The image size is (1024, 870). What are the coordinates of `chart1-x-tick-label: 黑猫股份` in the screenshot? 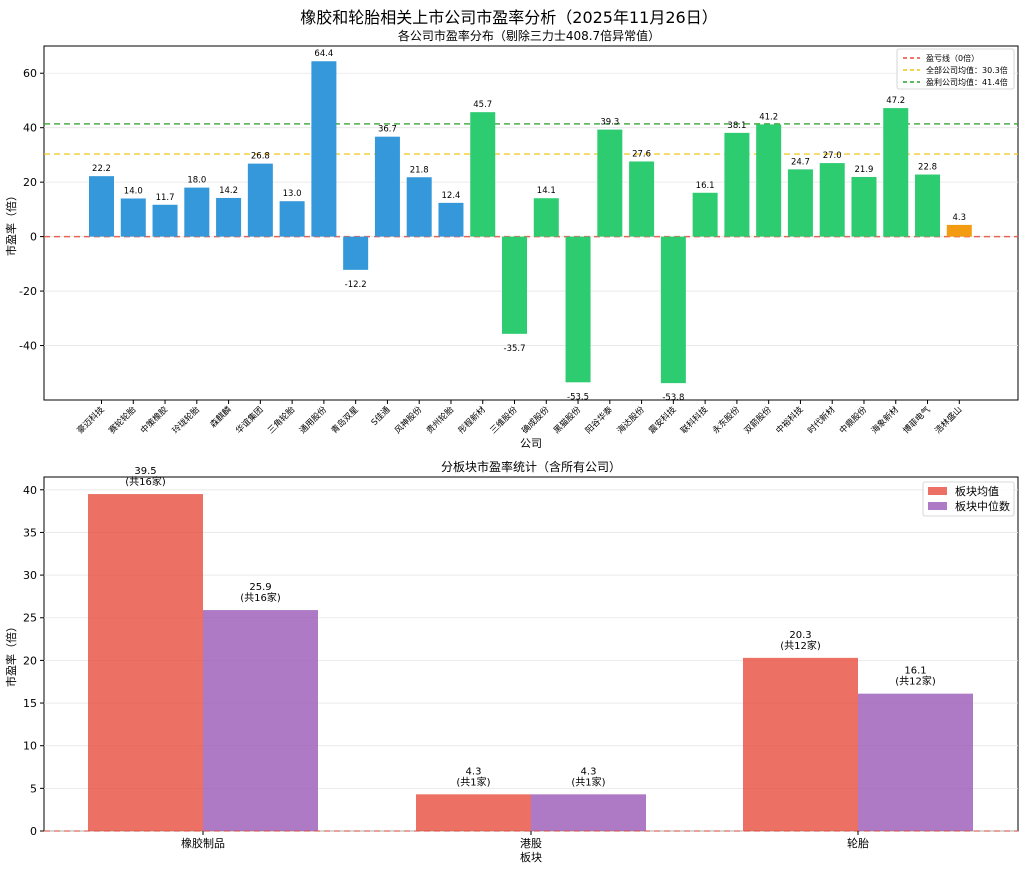 It's located at (567, 420).